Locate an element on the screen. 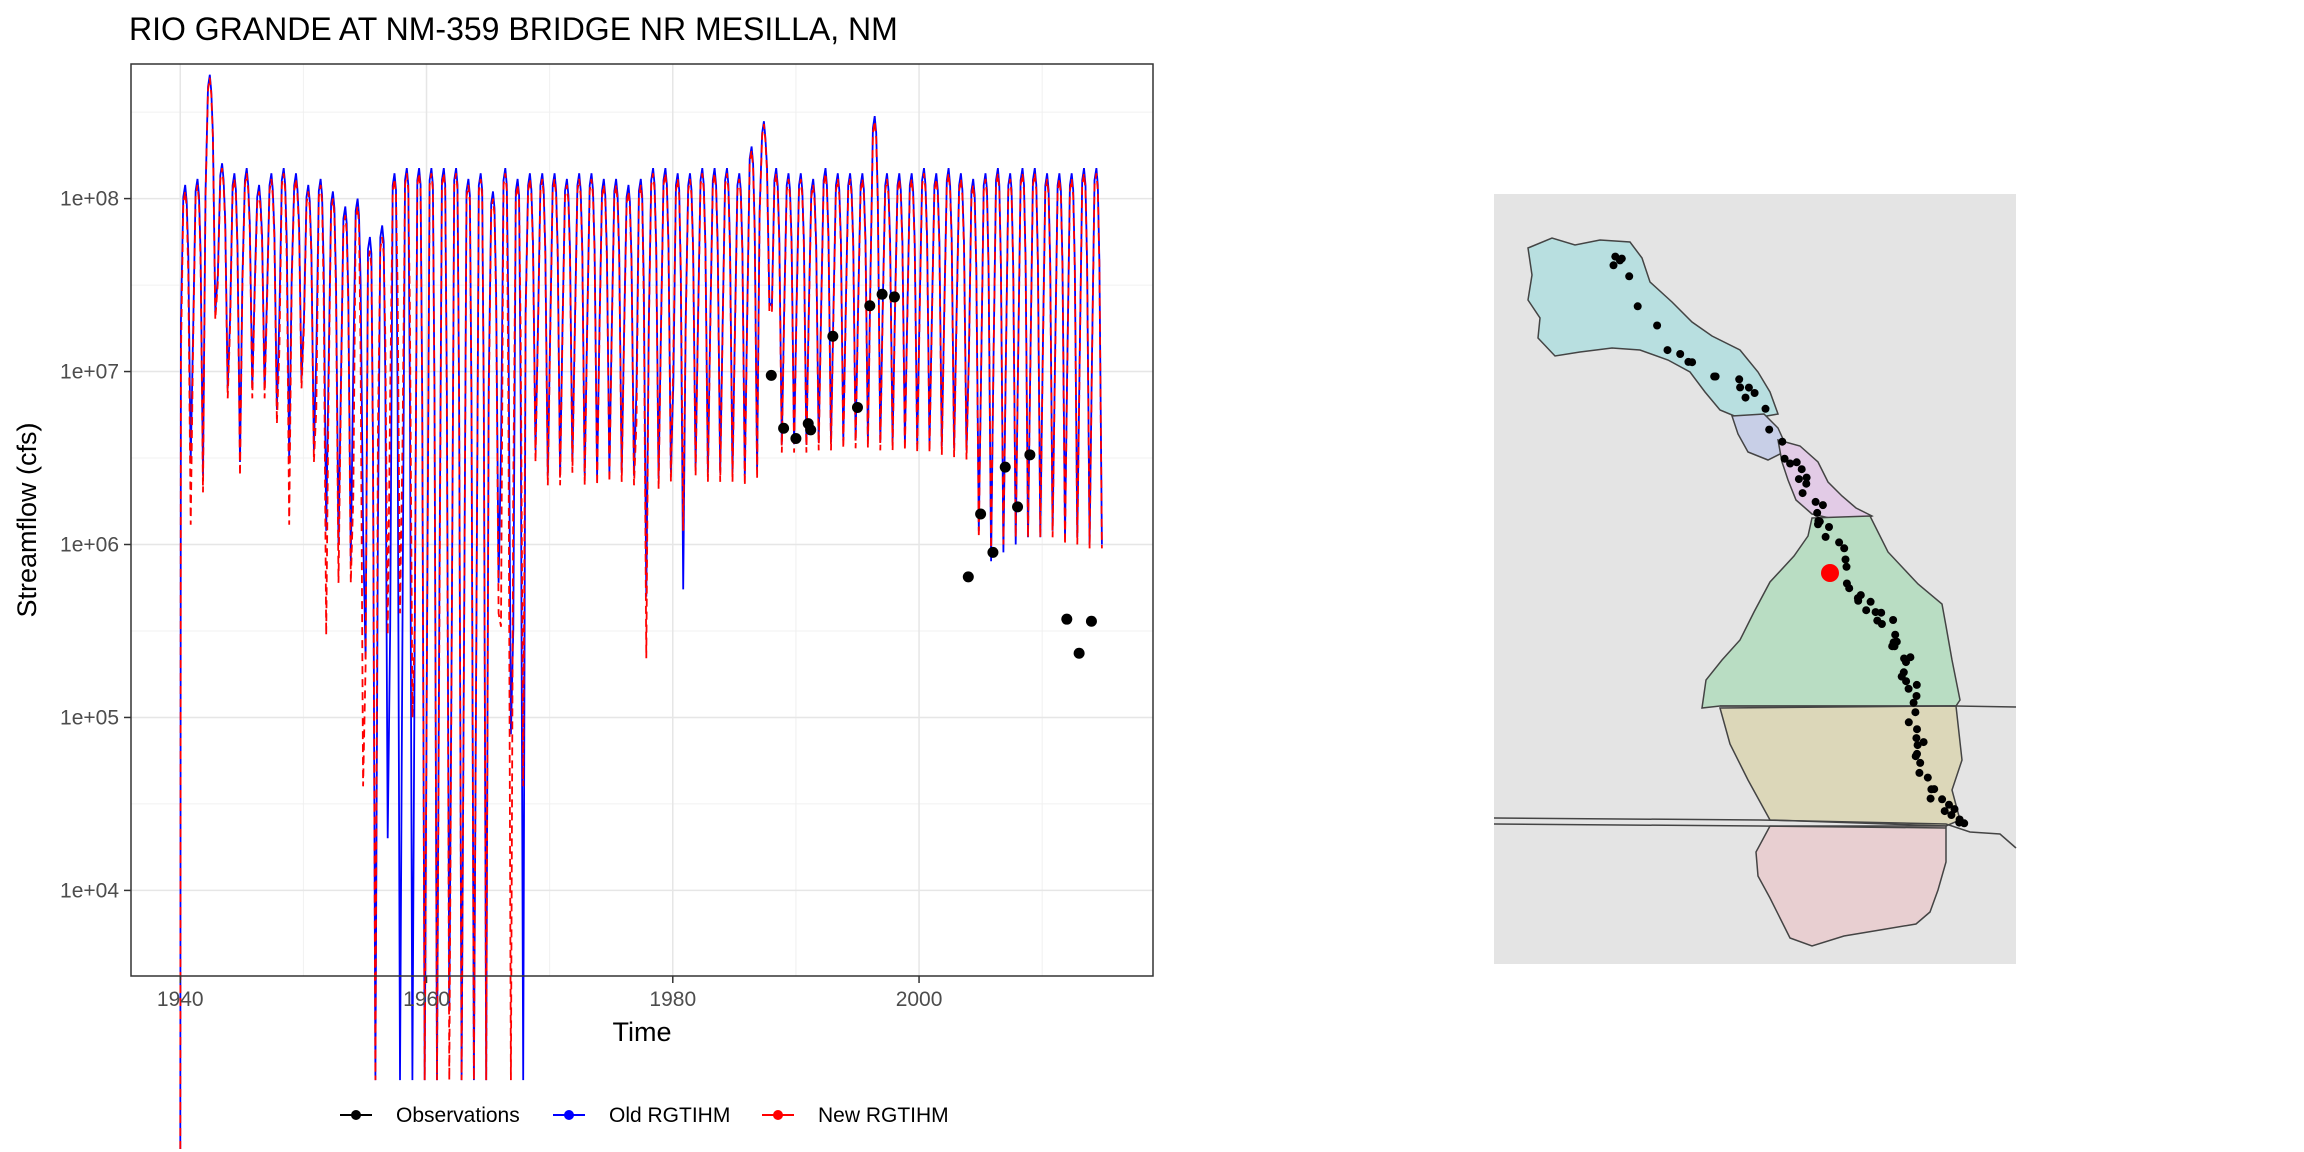 The image size is (2304, 1152). legend-item-old-rgtihm: Old RGTIHM is located at coordinates (641, 1115).